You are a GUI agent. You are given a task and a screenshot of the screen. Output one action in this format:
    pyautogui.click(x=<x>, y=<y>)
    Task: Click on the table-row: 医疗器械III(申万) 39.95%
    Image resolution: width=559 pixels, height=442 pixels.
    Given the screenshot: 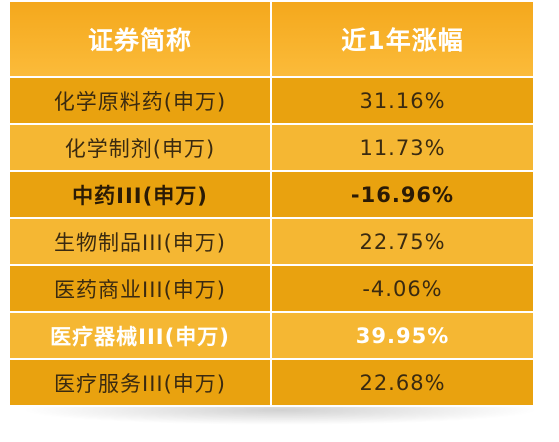 What is the action you would take?
    pyautogui.click(x=271, y=335)
    